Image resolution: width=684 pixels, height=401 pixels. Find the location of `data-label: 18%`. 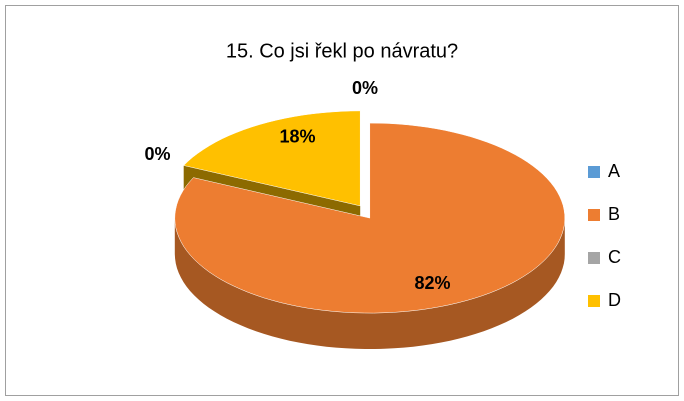

data-label: 18% is located at coordinates (297, 137).